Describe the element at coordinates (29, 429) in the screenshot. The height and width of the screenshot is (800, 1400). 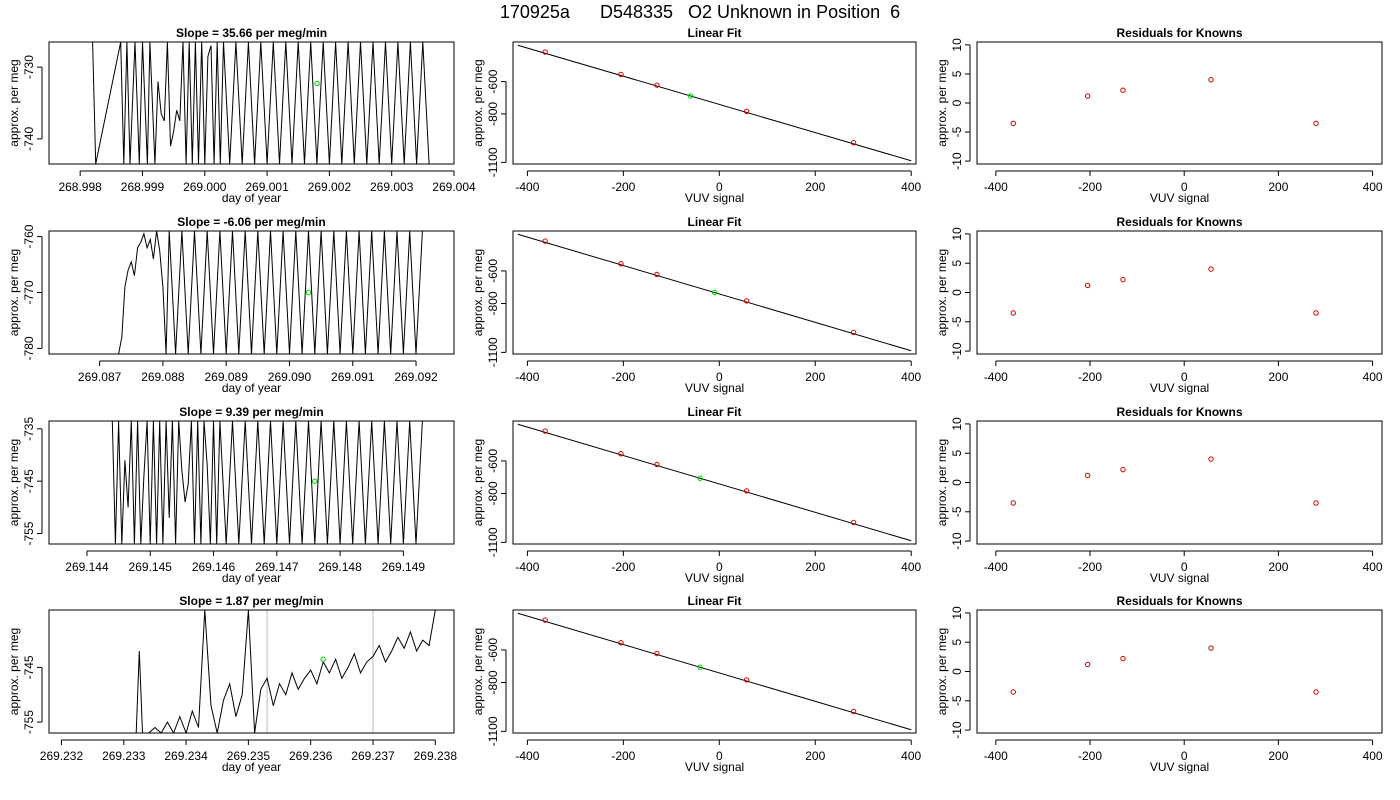
I see `y-tick-label: -735` at that location.